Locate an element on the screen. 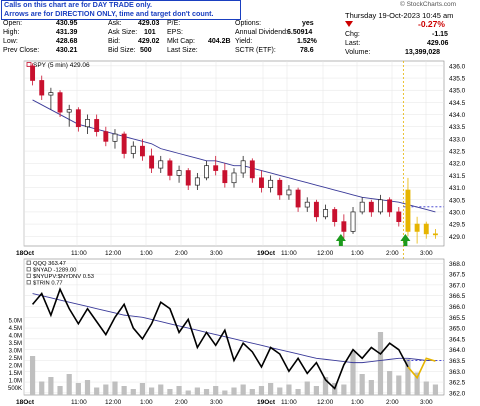 Image resolution: width=480 pixels, height=406 pixels. yield-value: 1.52% is located at coordinates (307, 41).